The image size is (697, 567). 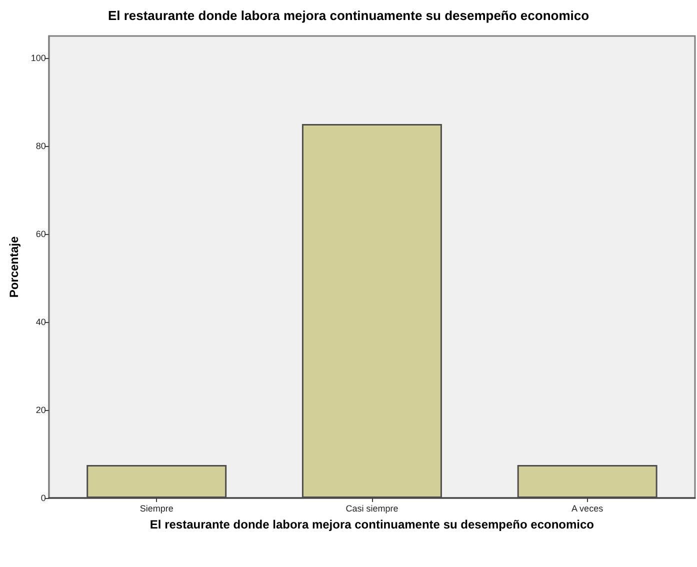 What do you see at coordinates (372, 525) in the screenshot?
I see `x-axis-title: El restaurante donde labora mejora continuamente su desempeño economico` at bounding box center [372, 525].